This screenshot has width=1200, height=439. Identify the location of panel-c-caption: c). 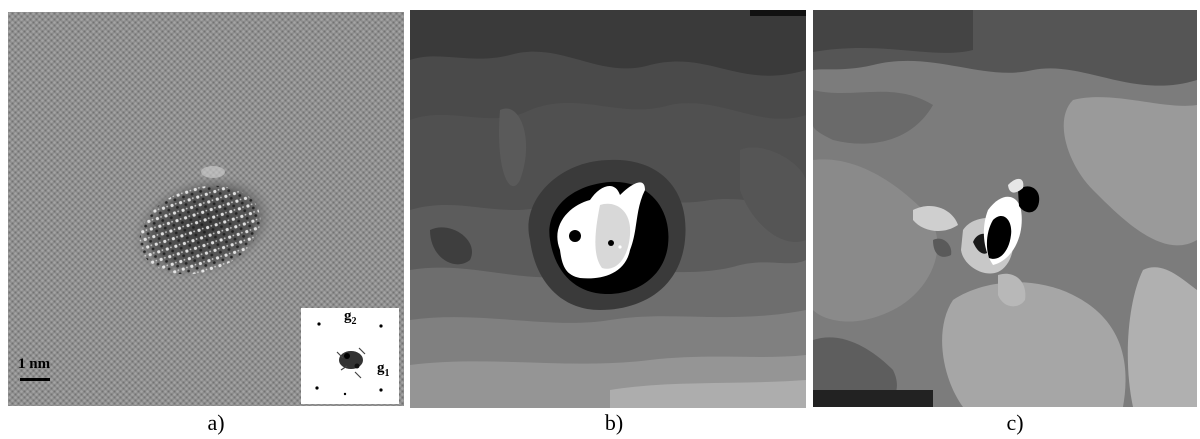
(1015, 422).